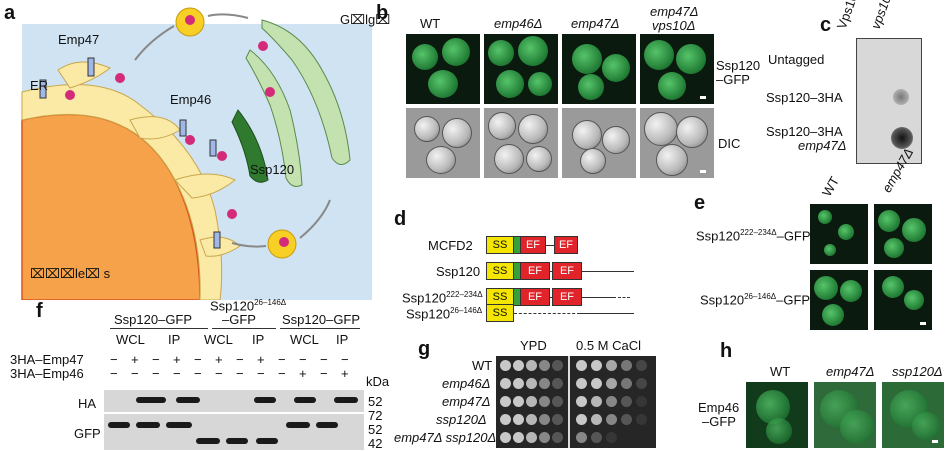 This screenshot has height=451, width=946. Describe the element at coordinates (114, 359) in the screenshot. I see `sign-emp47_signs-0: −` at that location.